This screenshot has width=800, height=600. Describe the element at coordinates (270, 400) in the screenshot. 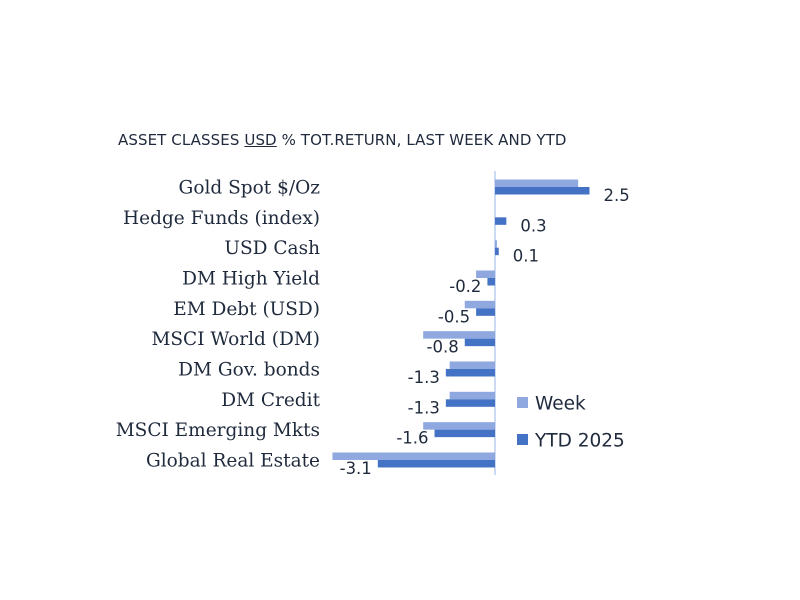

I see `category-label: DM Credit` at that location.